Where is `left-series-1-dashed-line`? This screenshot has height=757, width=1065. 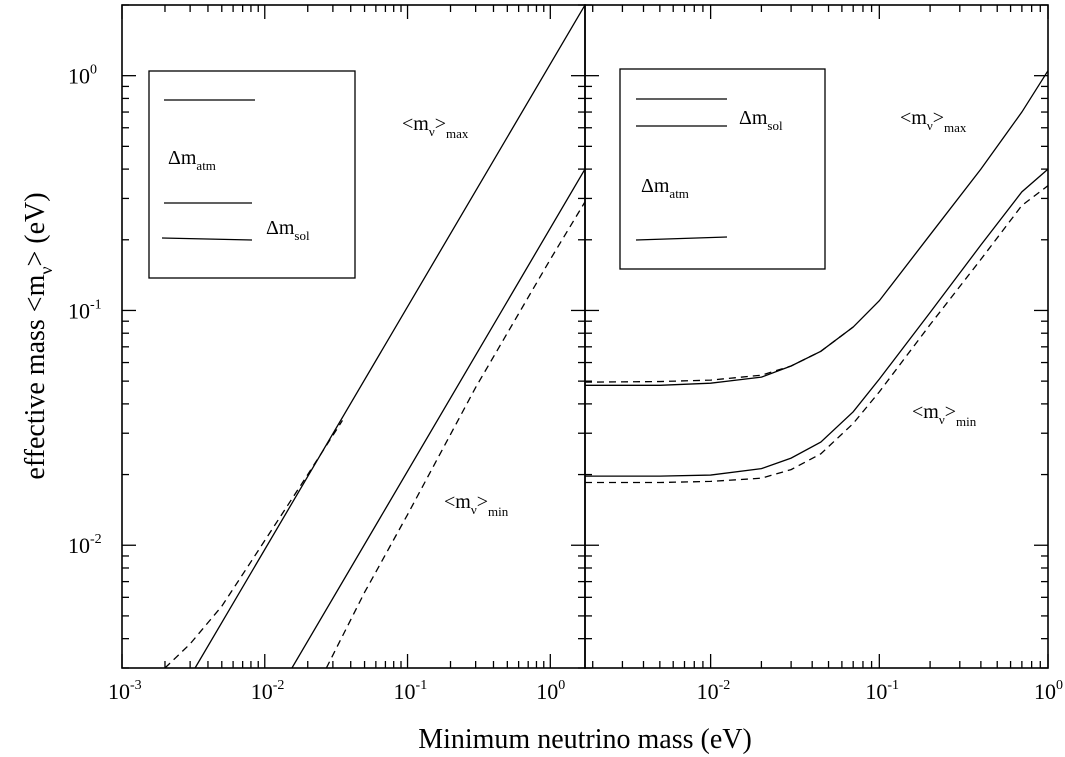 left-series-1-dashed-line is located at coordinates (253, 544).